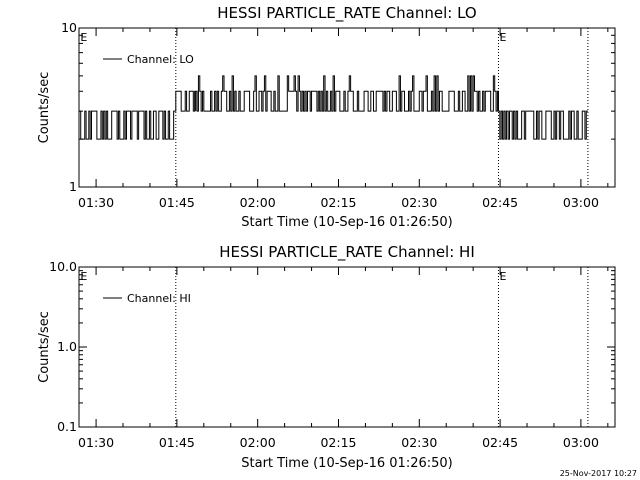 This screenshot has height=480, width=640. I want to click on chart-title: HESSI PARTICLE_RATE Channel: LO, so click(346, 13).